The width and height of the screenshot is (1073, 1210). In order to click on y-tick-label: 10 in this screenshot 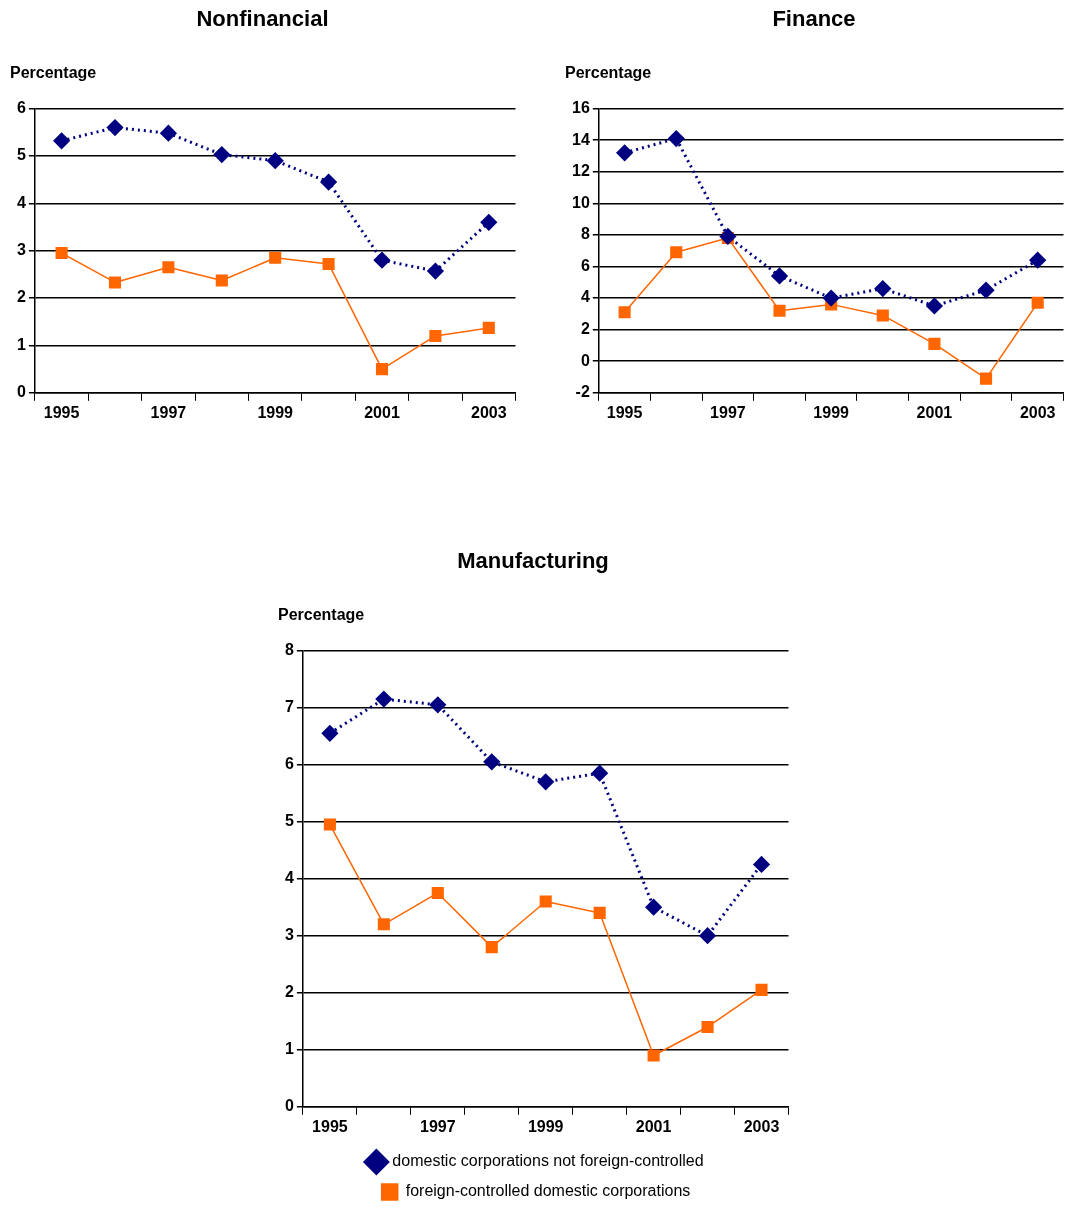, I will do `click(581, 202)`.